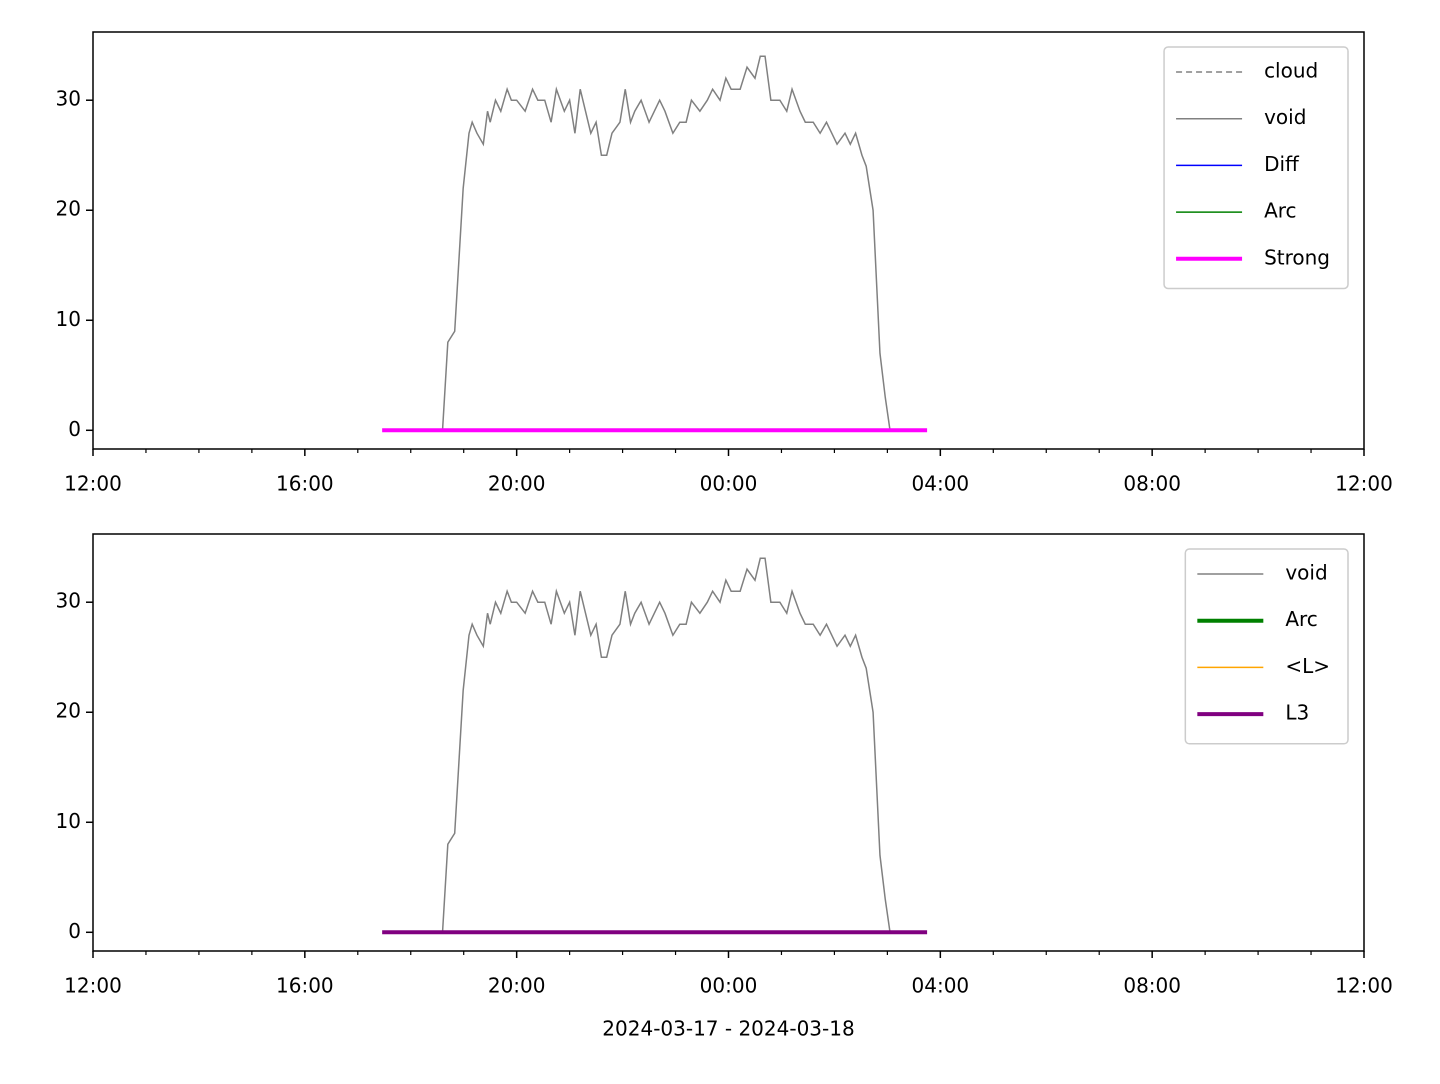  I want to click on legend-label: cloud, so click(1291, 71).